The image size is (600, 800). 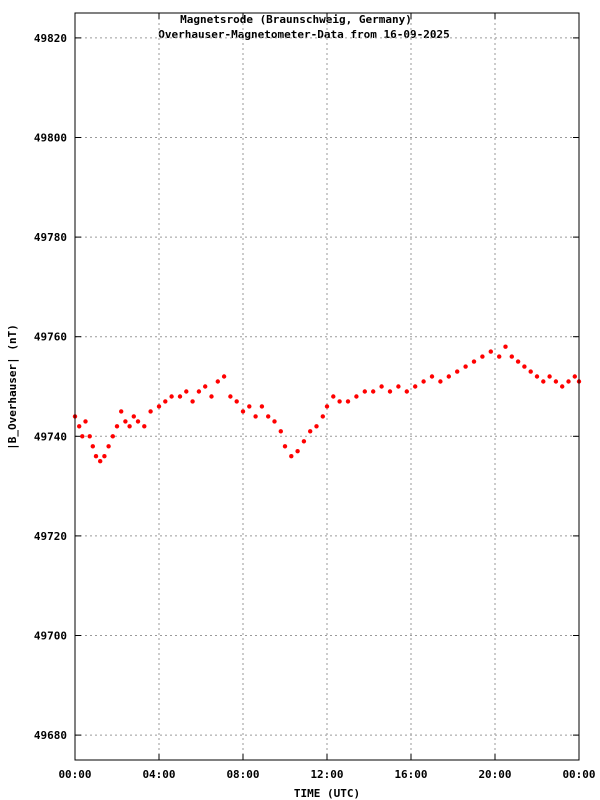 I want to click on x-tick-label: 12:00, so click(x=326, y=774).